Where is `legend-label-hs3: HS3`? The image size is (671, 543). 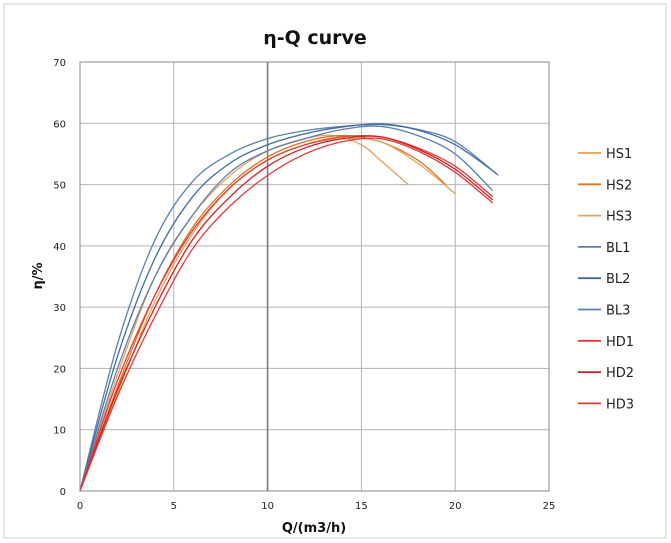 legend-label-hs3: HS3 is located at coordinates (619, 217).